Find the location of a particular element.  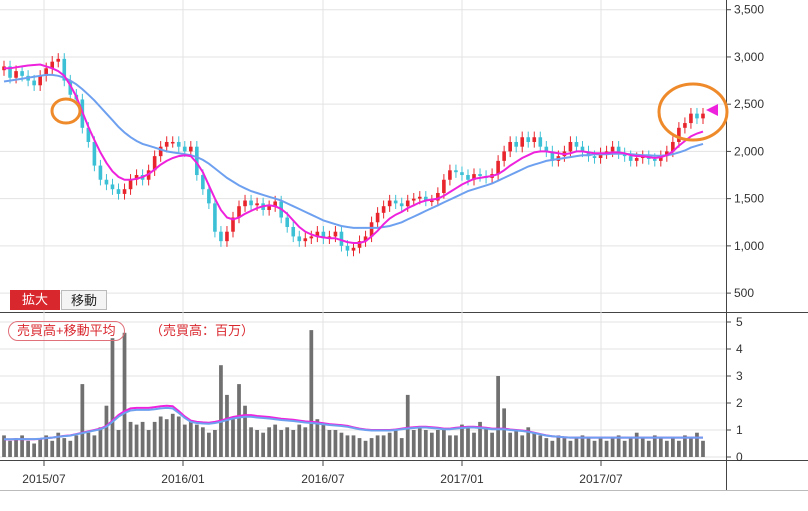

price-axis: 500 1,000 1,500 2,000 2,500 3,000 3,500 is located at coordinates (745, 151).